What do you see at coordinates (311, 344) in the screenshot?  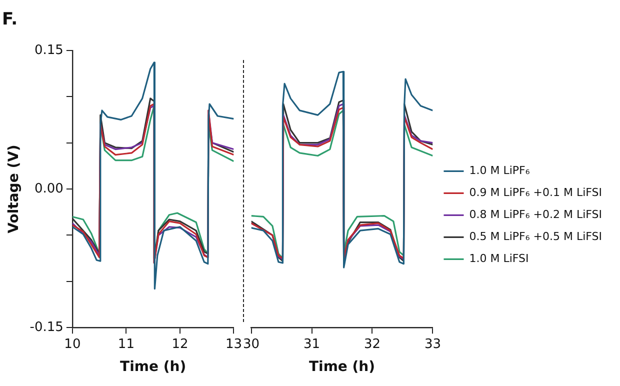 I see `x-tick-label: 31` at bounding box center [311, 344].